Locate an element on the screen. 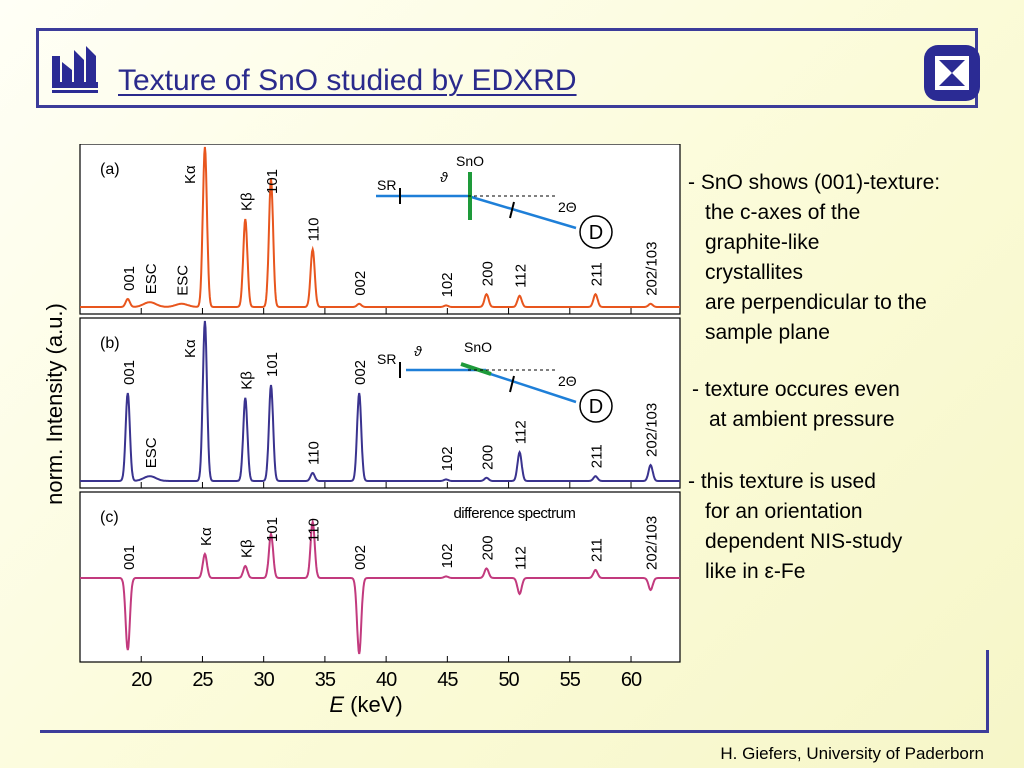  panel-label: (b) is located at coordinates (110, 343).